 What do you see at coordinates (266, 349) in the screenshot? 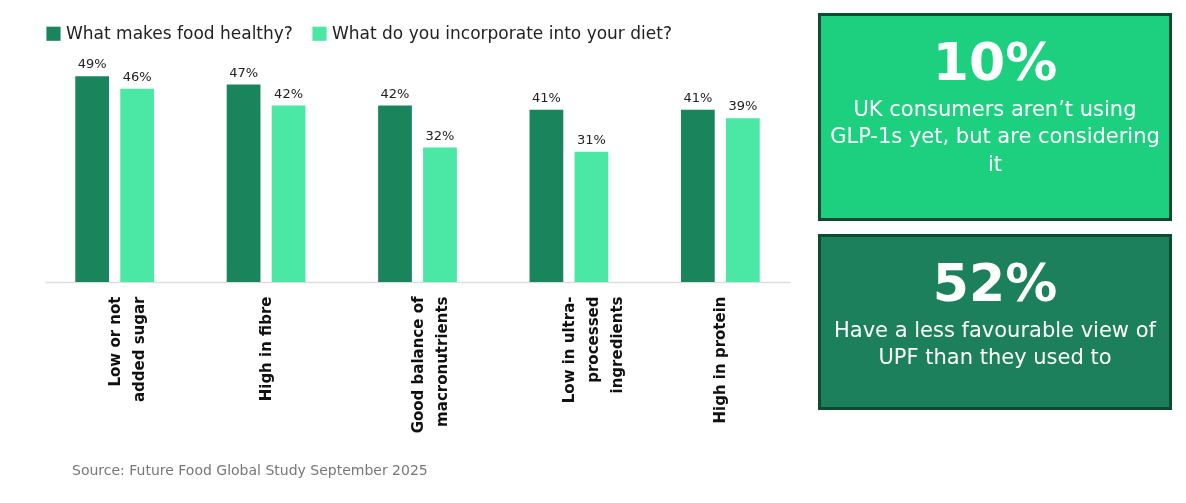
I see `x-tick-label: High in fibre` at bounding box center [266, 349].